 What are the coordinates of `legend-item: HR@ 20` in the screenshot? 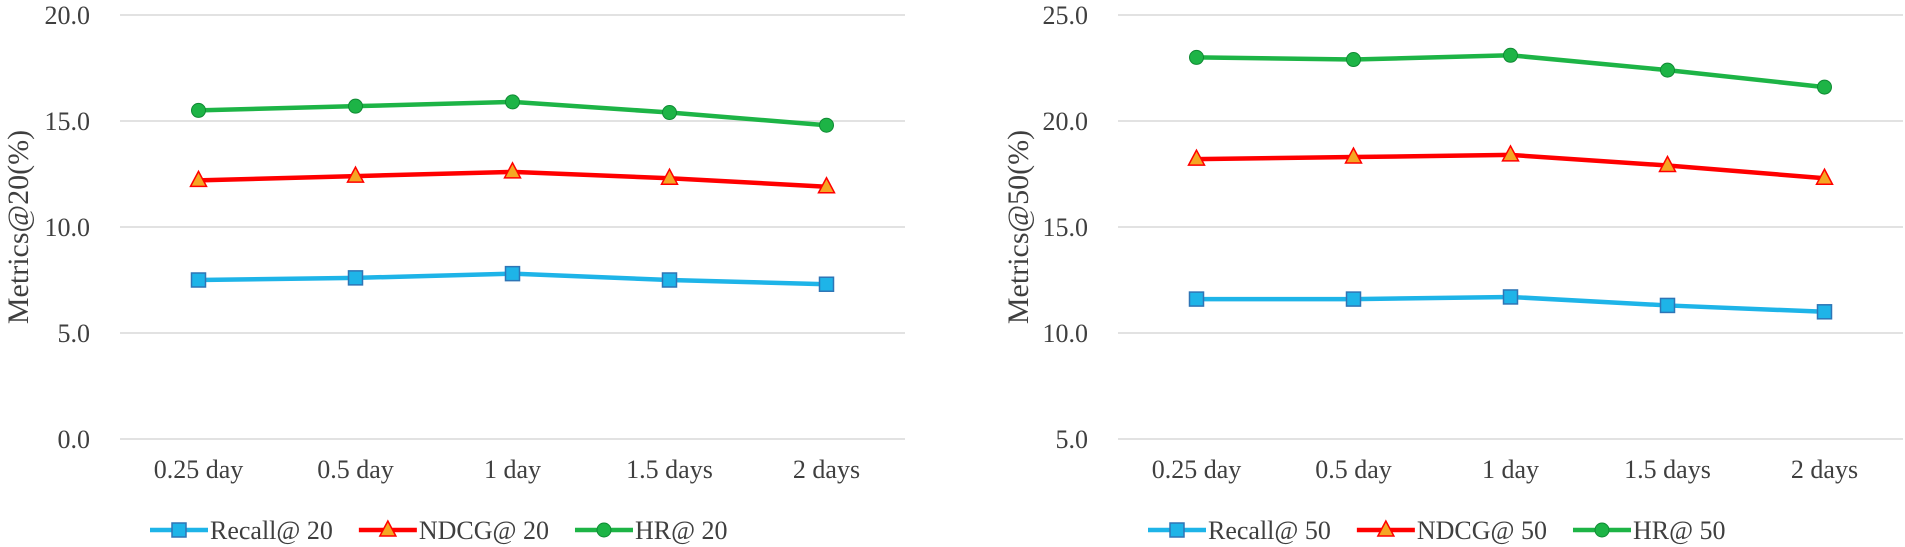 It's located at (651, 530).